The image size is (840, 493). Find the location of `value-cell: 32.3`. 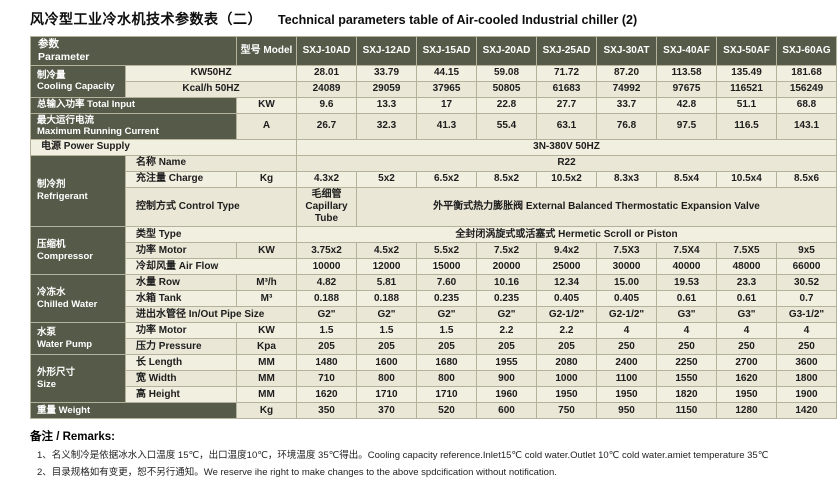

value-cell: 32.3 is located at coordinates (386, 126).